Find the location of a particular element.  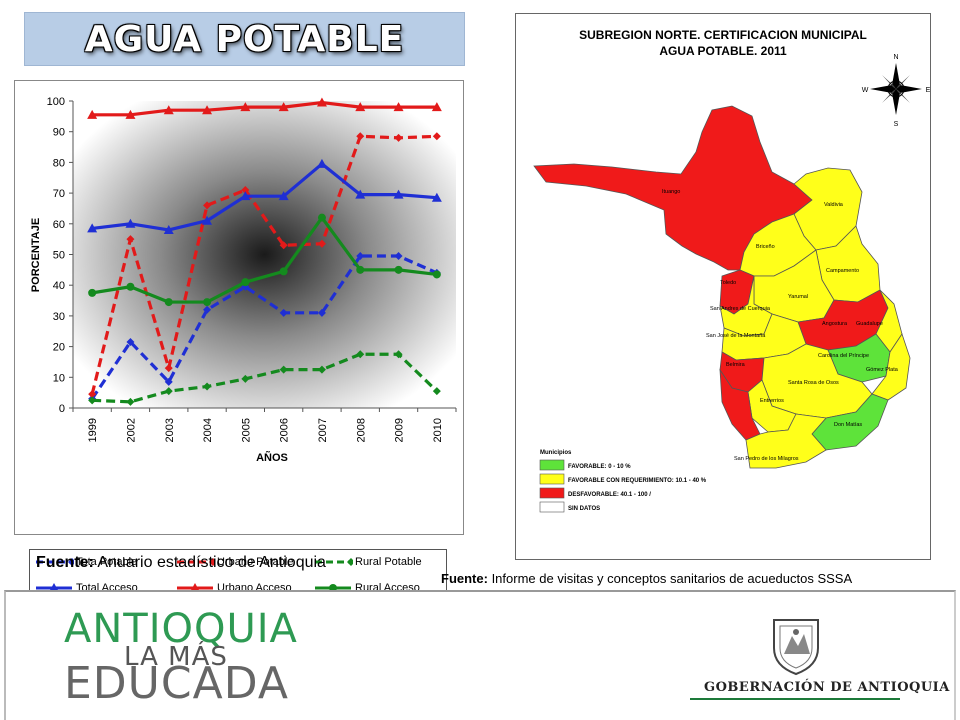

x-axis-label: AÑOS is located at coordinates (272, 457).